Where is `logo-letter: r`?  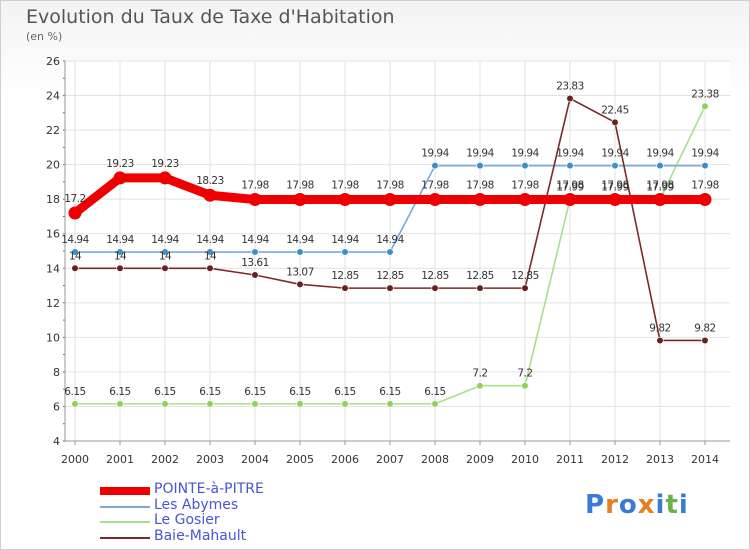 logo-letter: r is located at coordinates (612, 505).